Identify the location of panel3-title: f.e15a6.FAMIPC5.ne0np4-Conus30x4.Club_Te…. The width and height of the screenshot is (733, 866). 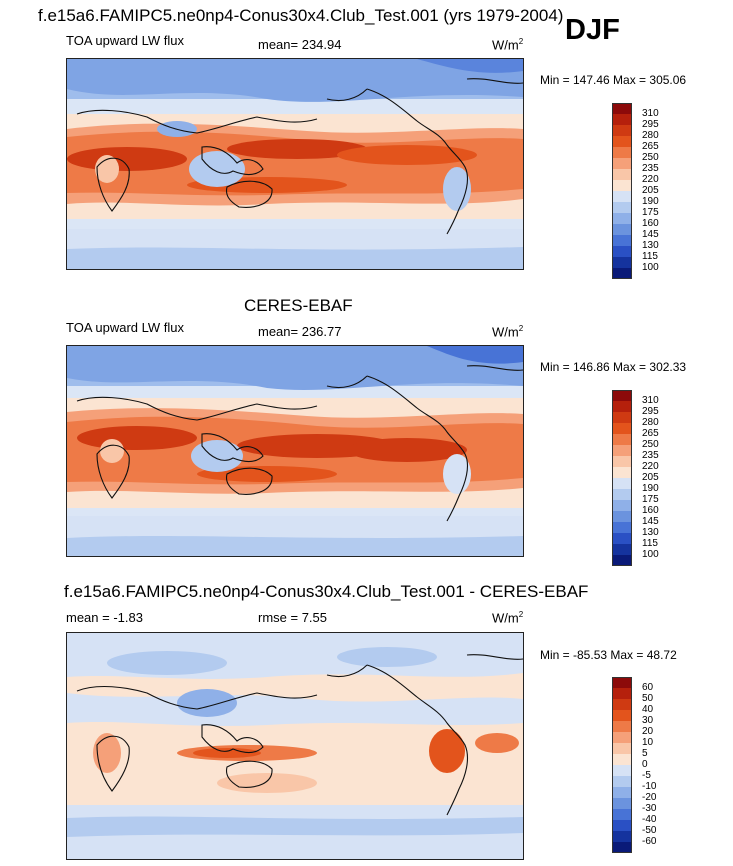
(326, 591).